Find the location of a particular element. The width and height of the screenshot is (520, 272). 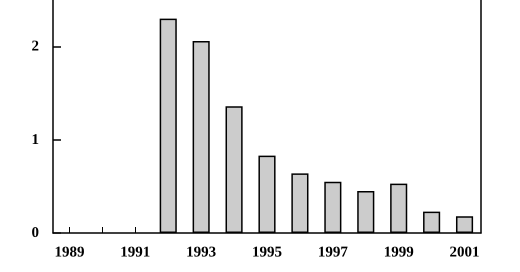

x-tick-label: 1993 is located at coordinates (201, 252).